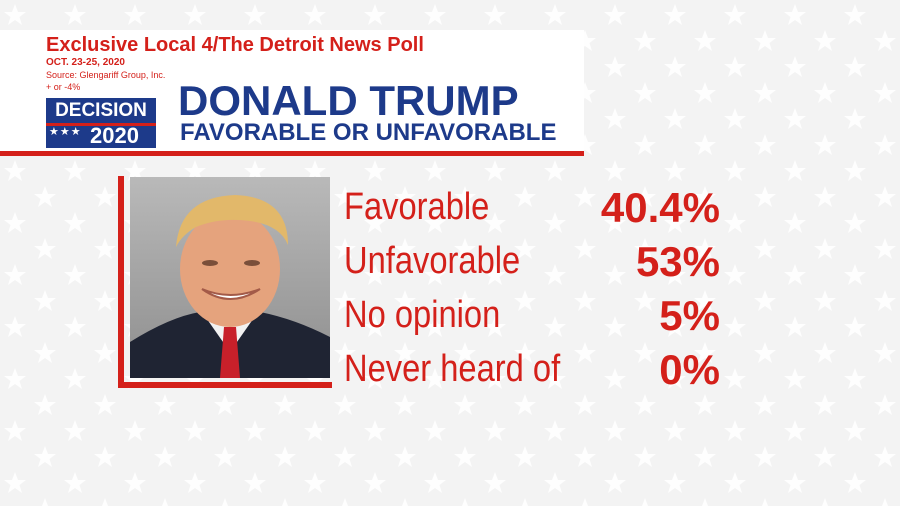 Image resolution: width=900 pixels, height=506 pixels. I want to click on poll-source: Source: Glengariff Group, Inc., so click(106, 75).